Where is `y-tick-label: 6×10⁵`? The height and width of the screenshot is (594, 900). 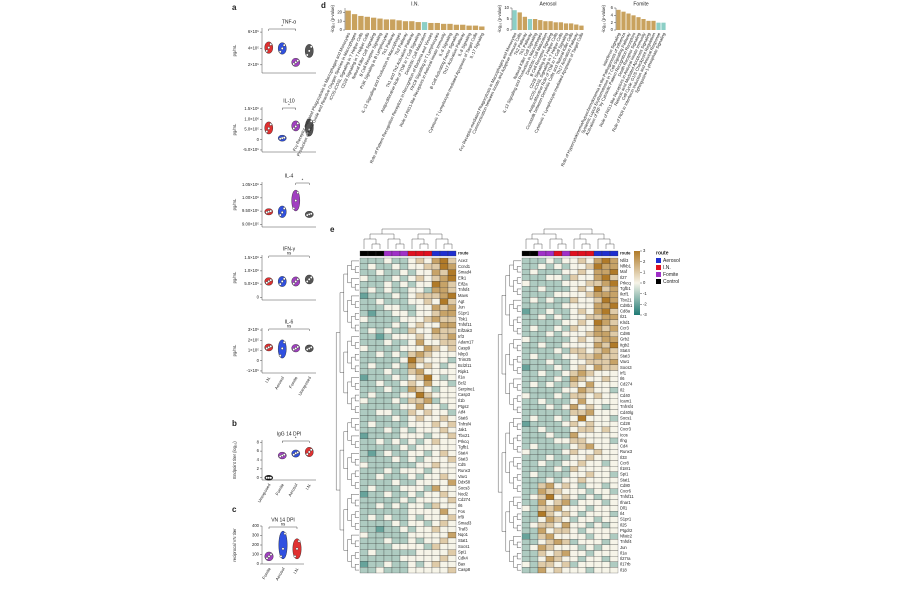
y-tick-label: 6×10⁵ is located at coordinates (253, 31).